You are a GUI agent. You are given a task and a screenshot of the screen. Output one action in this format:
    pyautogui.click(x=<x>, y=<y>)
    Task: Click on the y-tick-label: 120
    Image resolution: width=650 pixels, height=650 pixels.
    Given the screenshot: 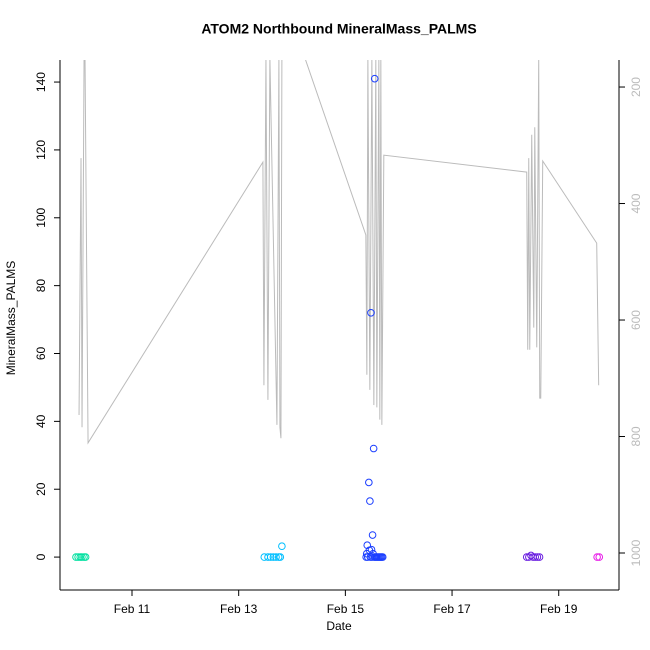 What is the action you would take?
    pyautogui.click(x=41, y=150)
    